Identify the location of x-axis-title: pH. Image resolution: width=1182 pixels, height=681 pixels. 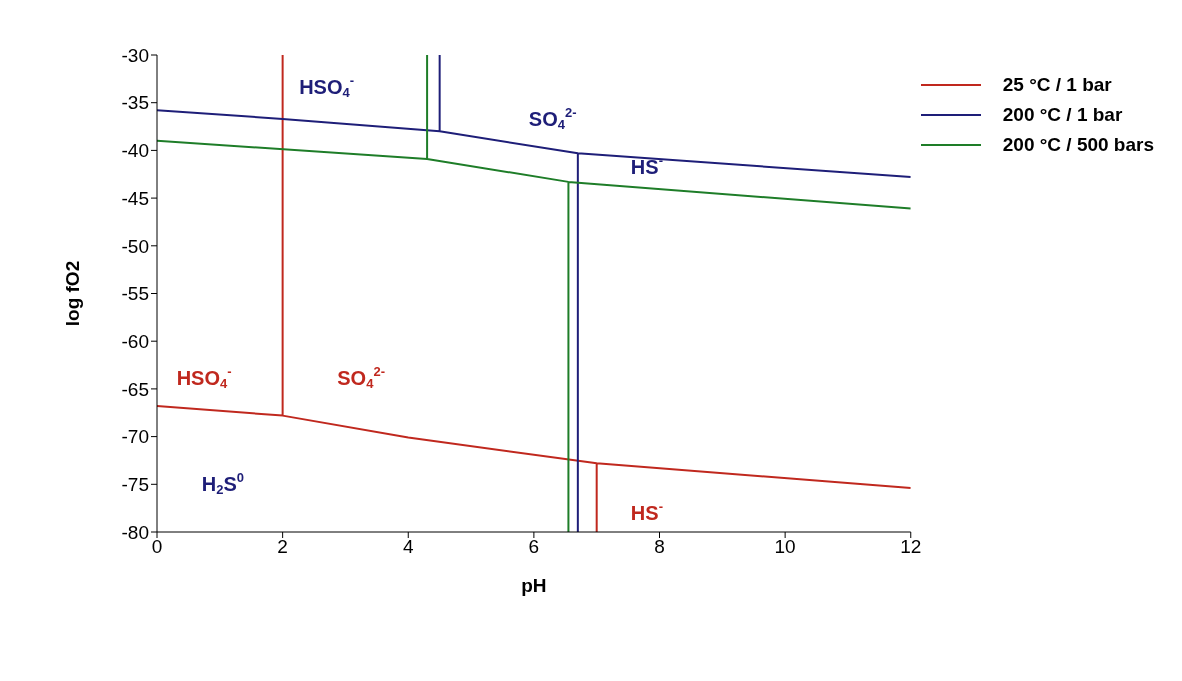
(534, 585).